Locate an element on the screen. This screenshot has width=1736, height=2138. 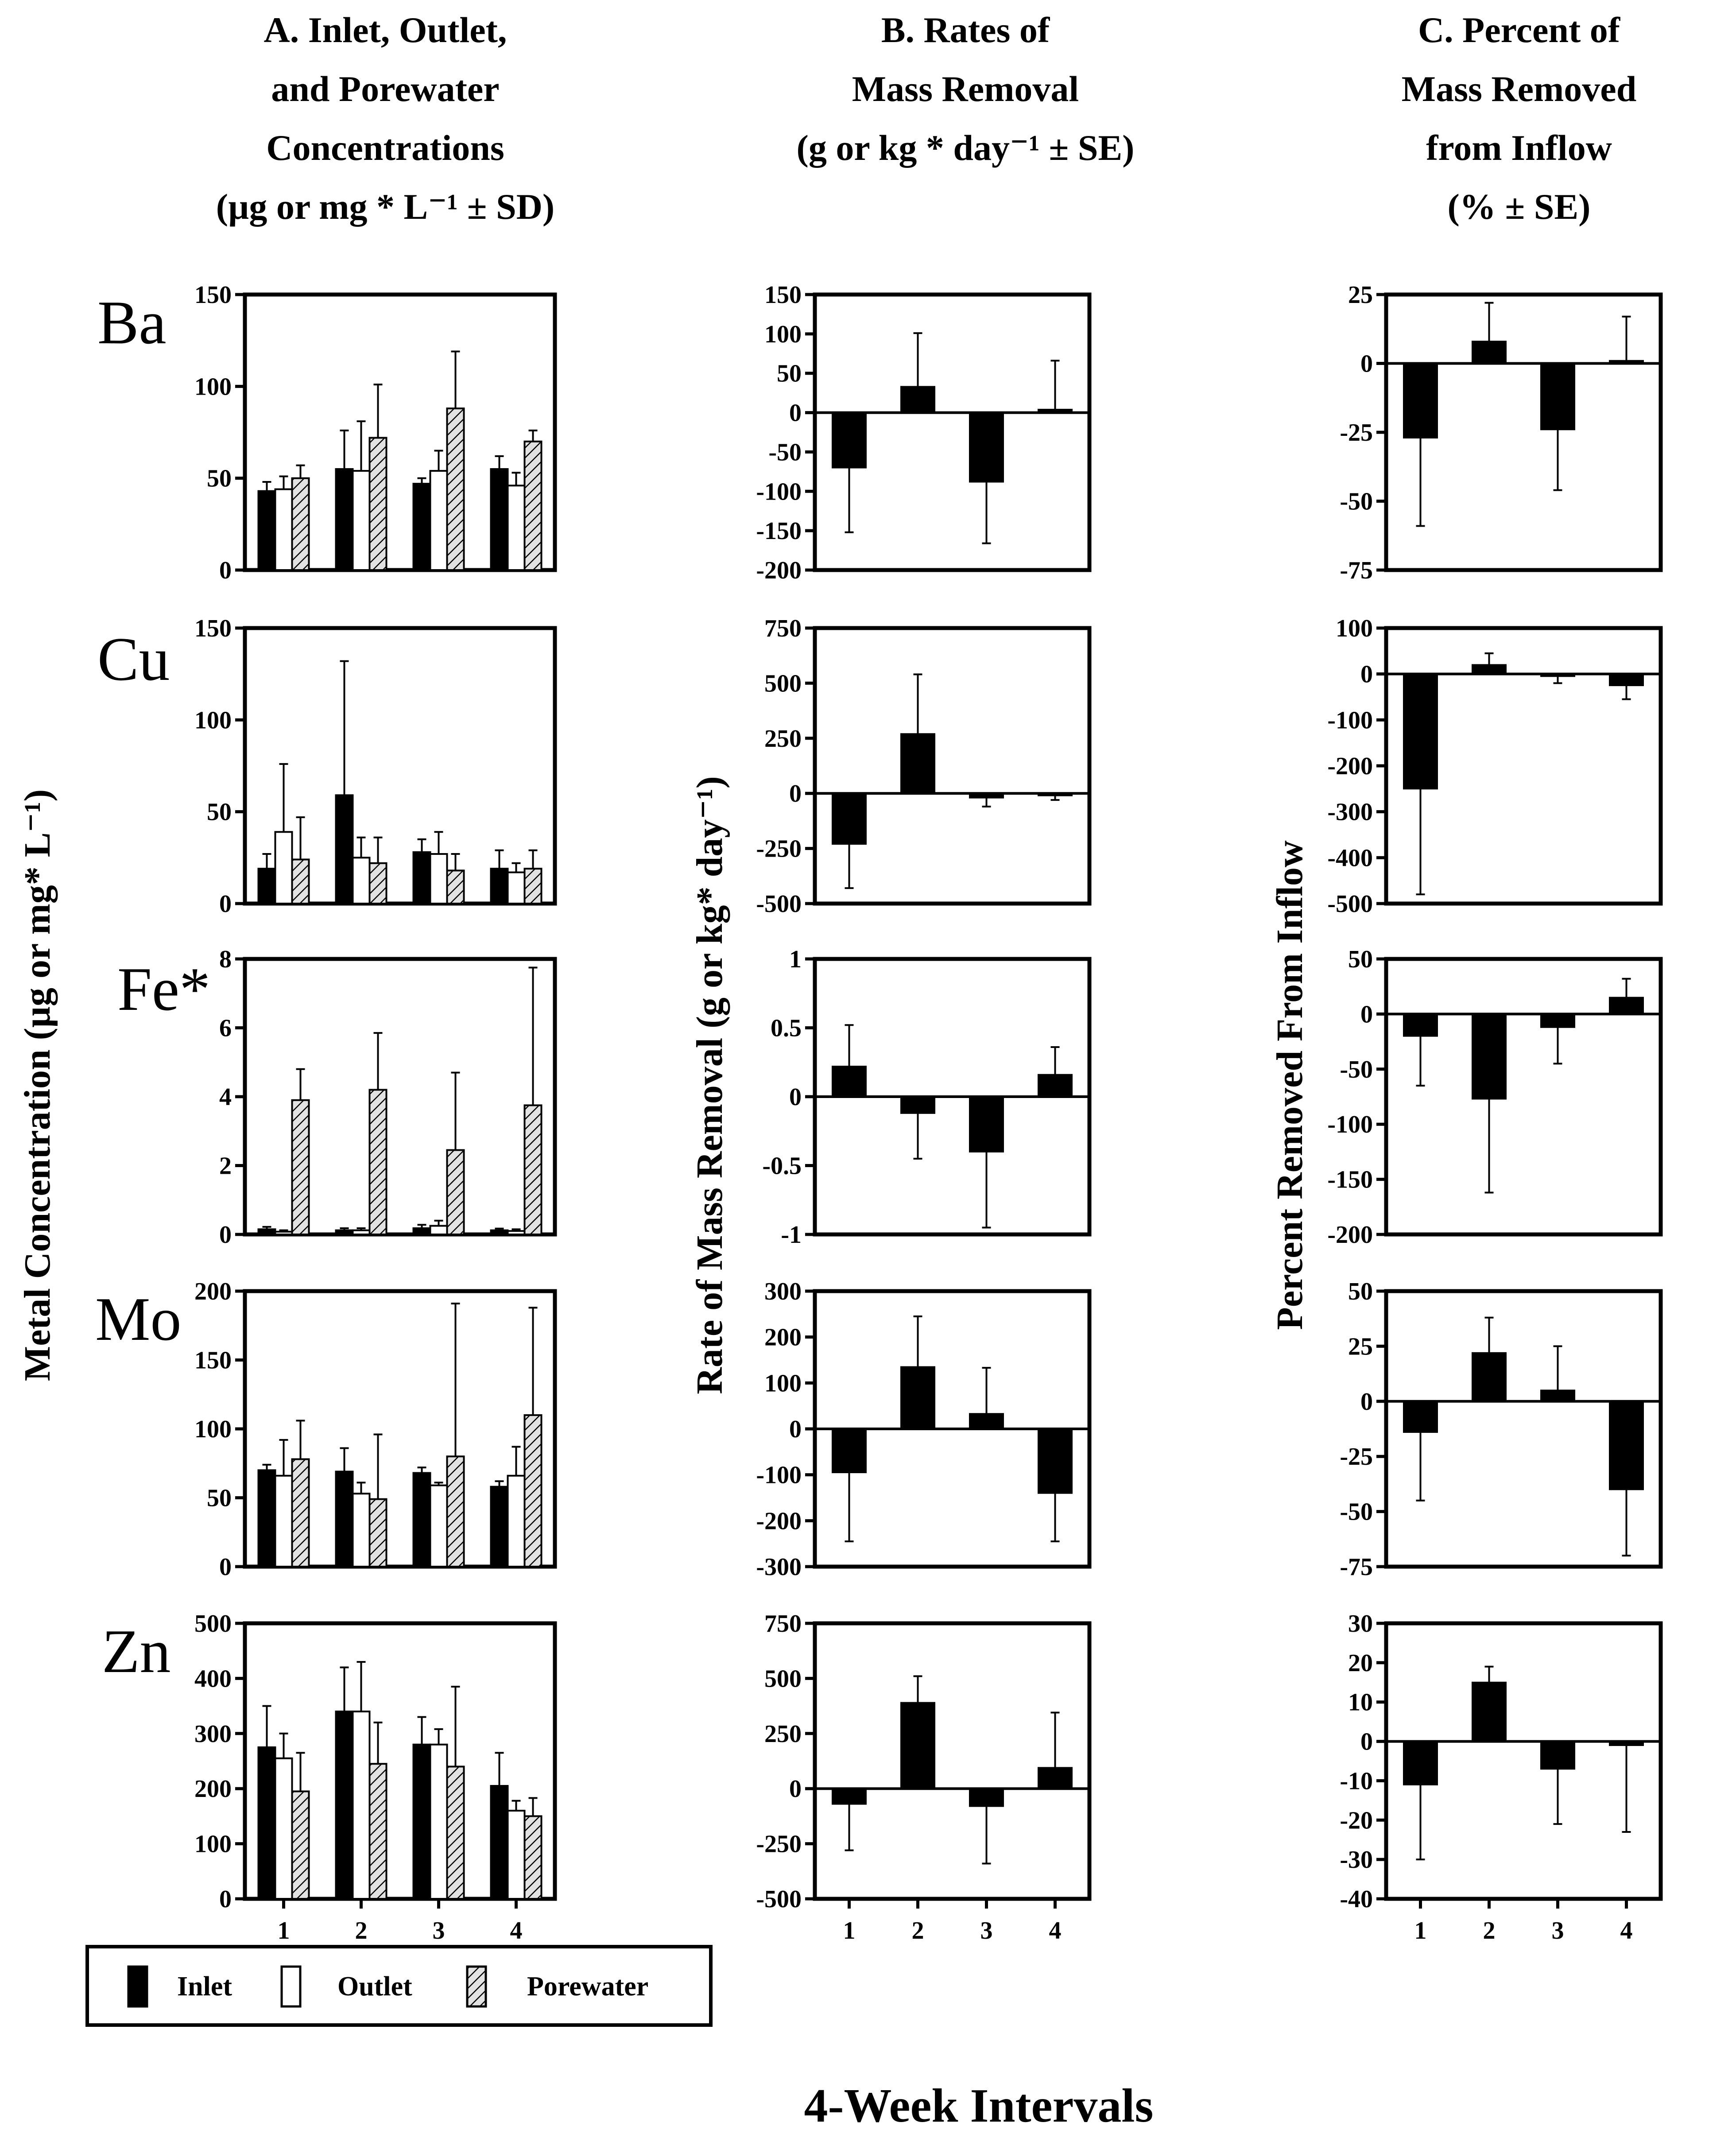
header-b-line-3: (g or kg * day⁻¹ ± SE) is located at coordinates (966, 148).